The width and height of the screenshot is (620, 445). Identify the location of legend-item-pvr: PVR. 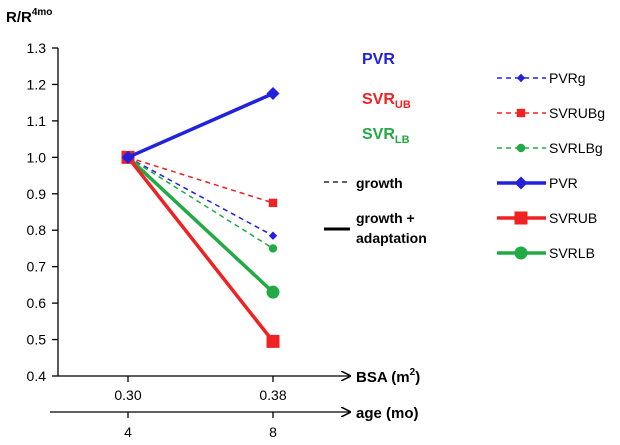
(537, 183).